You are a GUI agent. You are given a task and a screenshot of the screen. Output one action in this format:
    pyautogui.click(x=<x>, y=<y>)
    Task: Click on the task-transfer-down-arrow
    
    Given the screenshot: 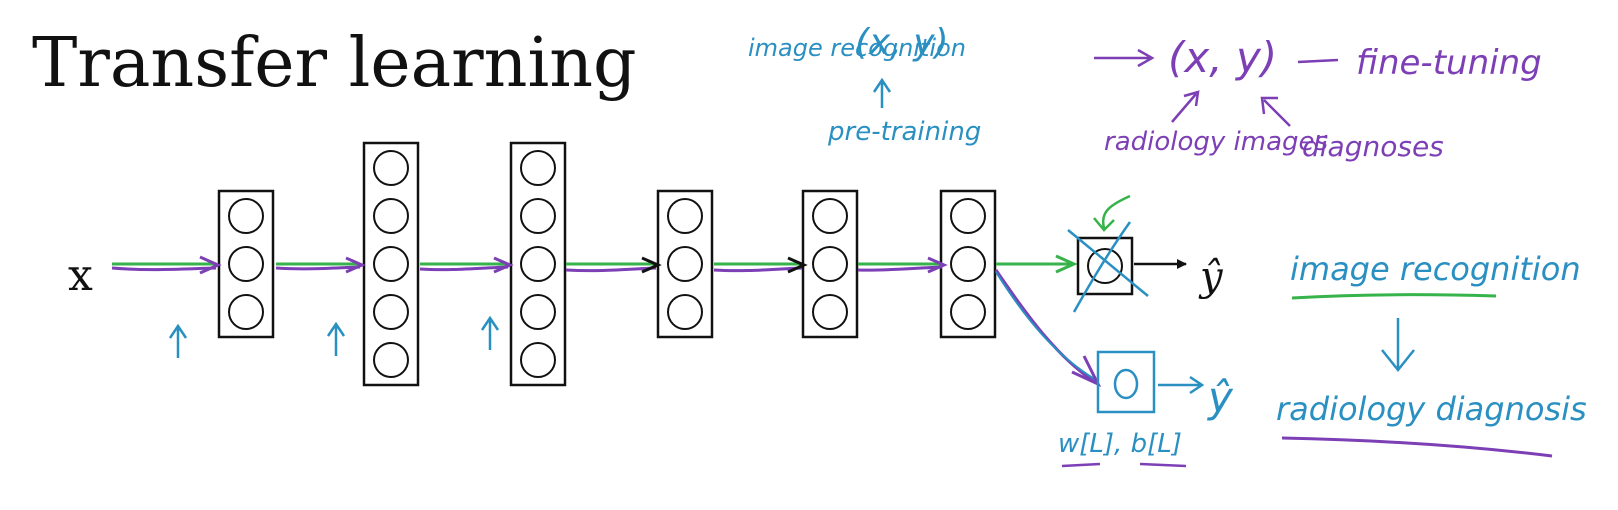 What is the action you would take?
    pyautogui.click(x=1398, y=345)
    